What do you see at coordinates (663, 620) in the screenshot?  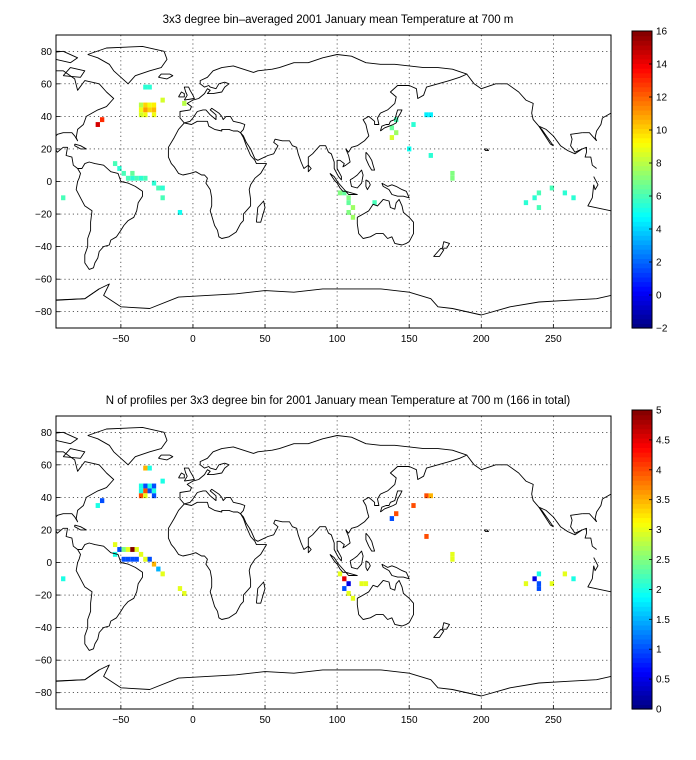 I see `colorbar-tick-label: 1.5` at bounding box center [663, 620].